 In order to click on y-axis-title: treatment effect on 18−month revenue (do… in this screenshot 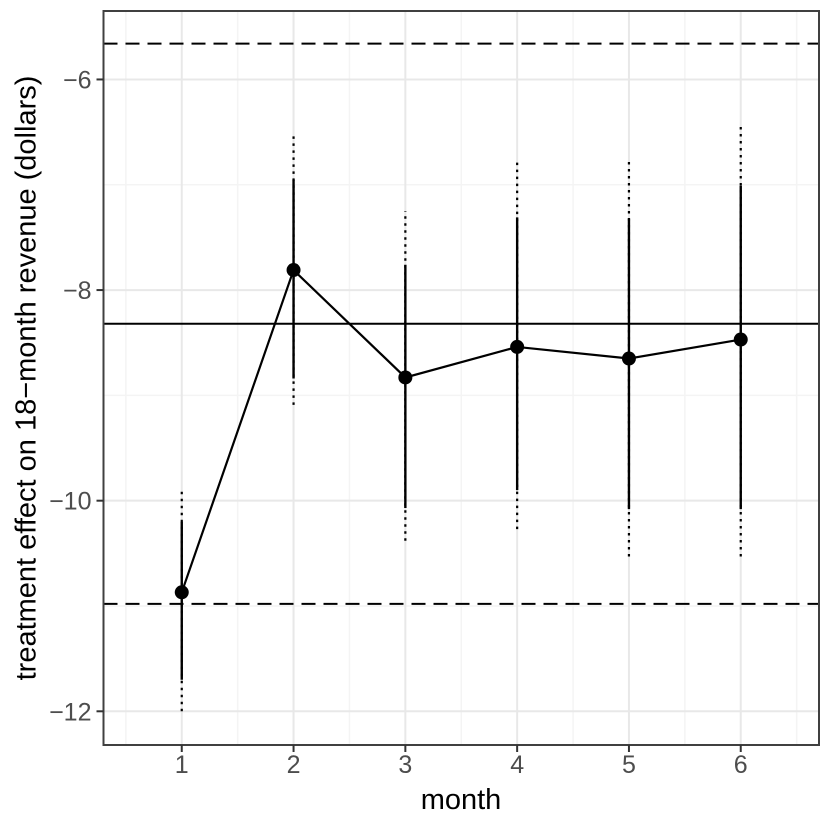, I will do `click(26, 378)`.